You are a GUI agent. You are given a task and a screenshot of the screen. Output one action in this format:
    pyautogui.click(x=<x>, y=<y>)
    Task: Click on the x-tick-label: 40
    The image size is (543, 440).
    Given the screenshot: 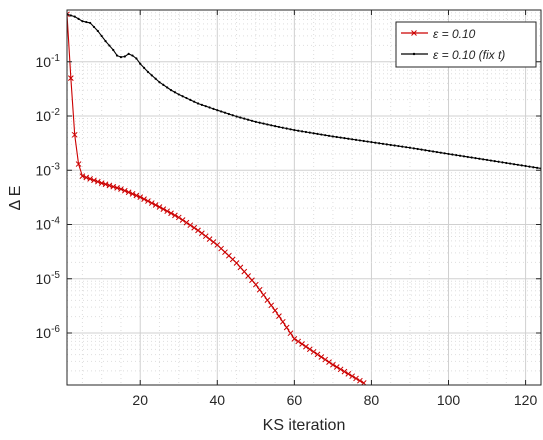 What is the action you would take?
    pyautogui.click(x=218, y=400)
    